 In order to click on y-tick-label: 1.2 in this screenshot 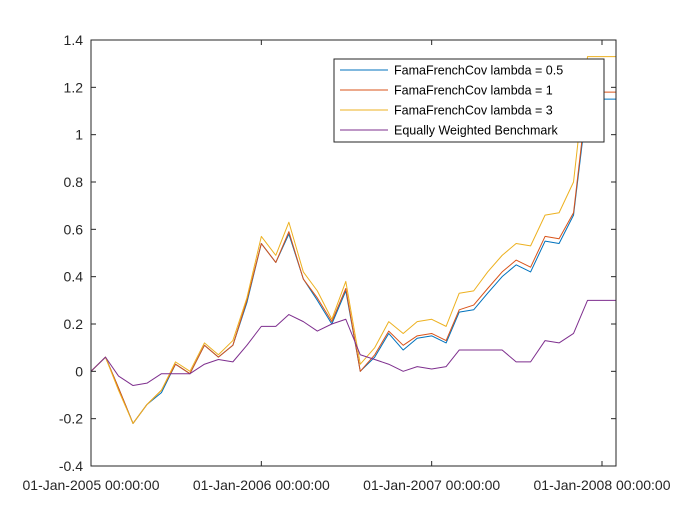, I will do `click(74, 87)`.